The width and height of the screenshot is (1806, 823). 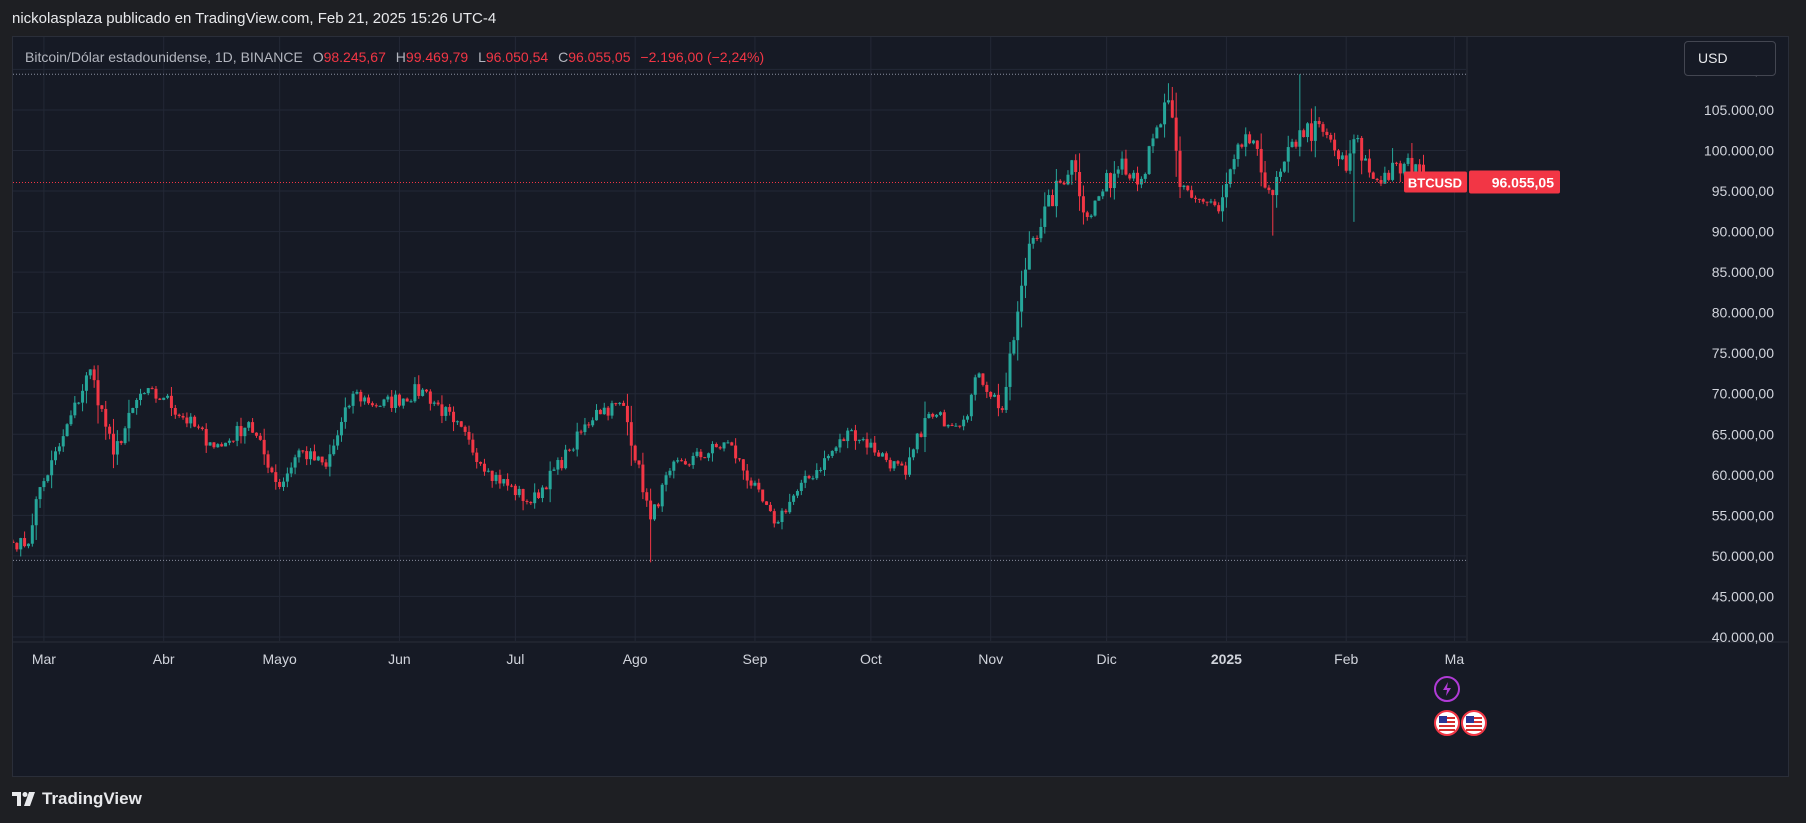 I want to click on tradingview-brand: TradingView, so click(x=77, y=799).